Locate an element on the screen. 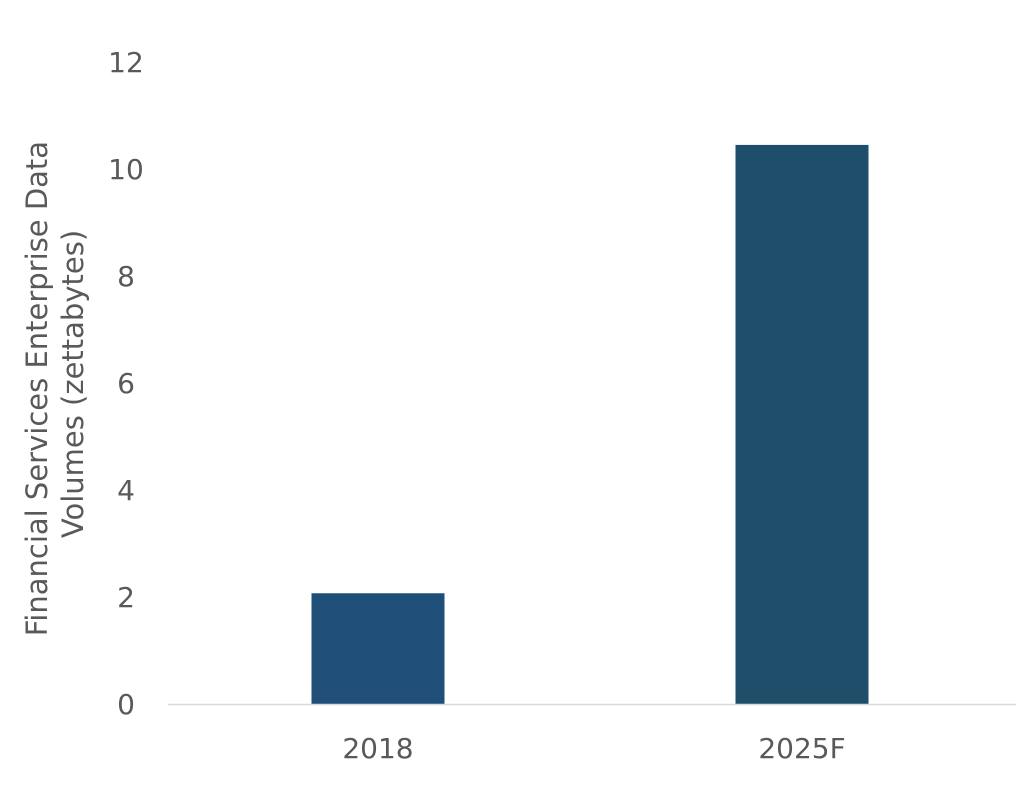 This screenshot has width=1024, height=809. y-axis-title-line-1: Financial Services Enterprise Data is located at coordinates (37, 388).